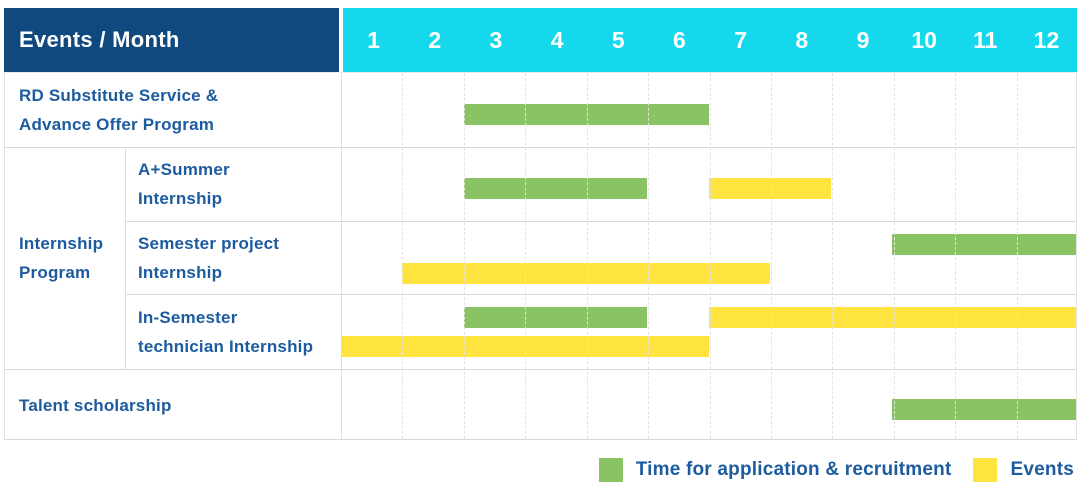 Image resolution: width=1080 pixels, height=494 pixels. I want to click on row-label: A+Summer Internship, so click(233, 184).